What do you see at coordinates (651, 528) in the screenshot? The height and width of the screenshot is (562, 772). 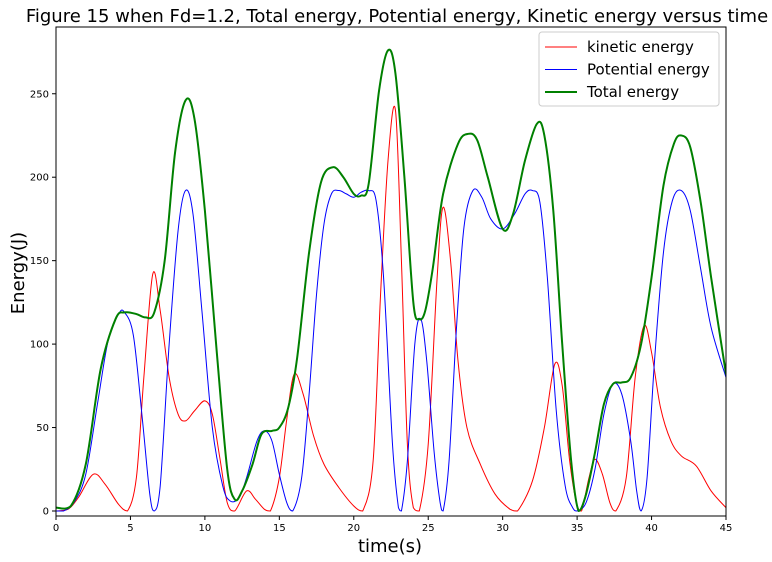 I see `x-tick-label: 40` at bounding box center [651, 528].